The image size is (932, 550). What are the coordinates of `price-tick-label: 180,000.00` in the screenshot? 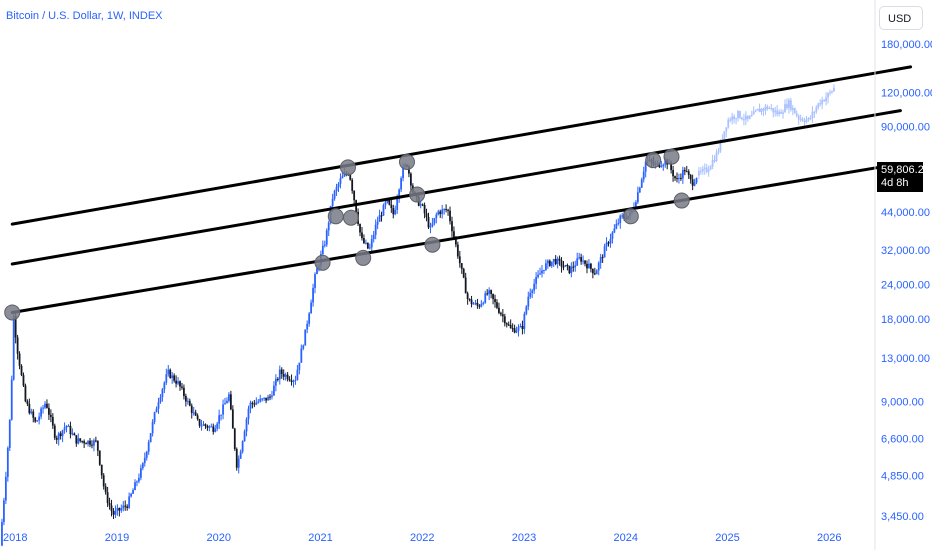 It's located at (906, 45).